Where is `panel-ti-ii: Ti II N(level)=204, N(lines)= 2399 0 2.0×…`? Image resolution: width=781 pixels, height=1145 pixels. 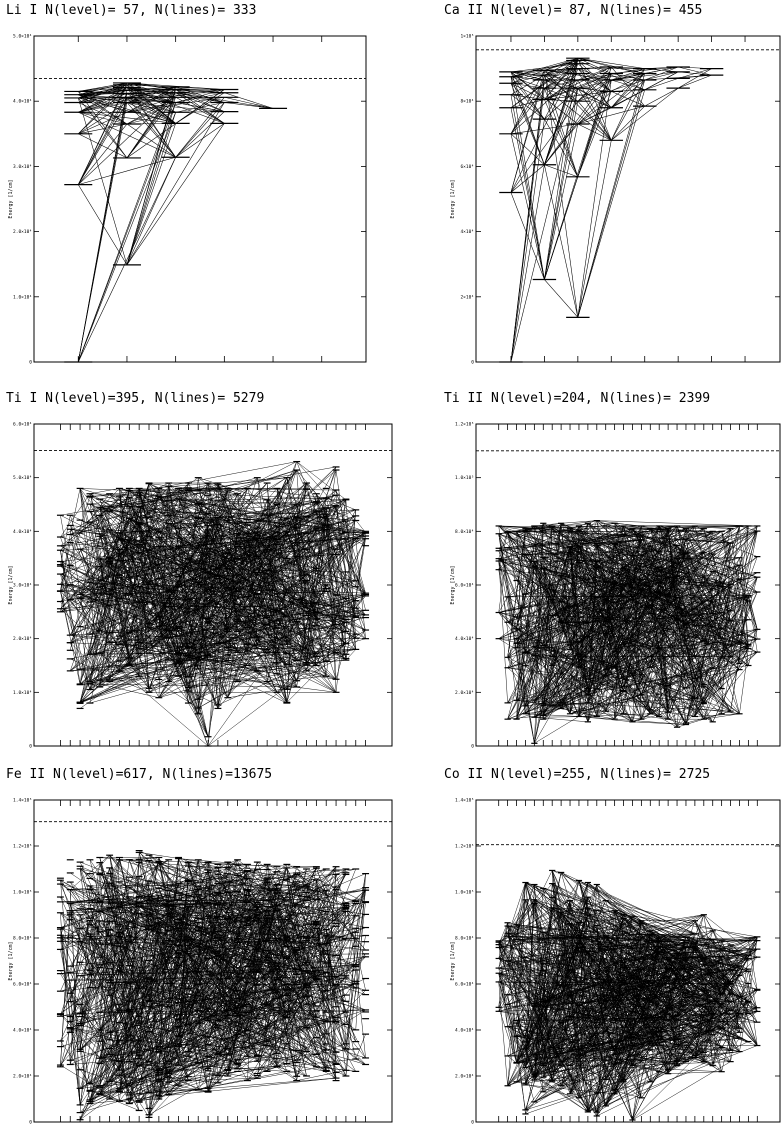 panel-ti-ii: Ti II N(level)=204, N(lines)= 2399 0 2.0×… is located at coordinates (612, 570).